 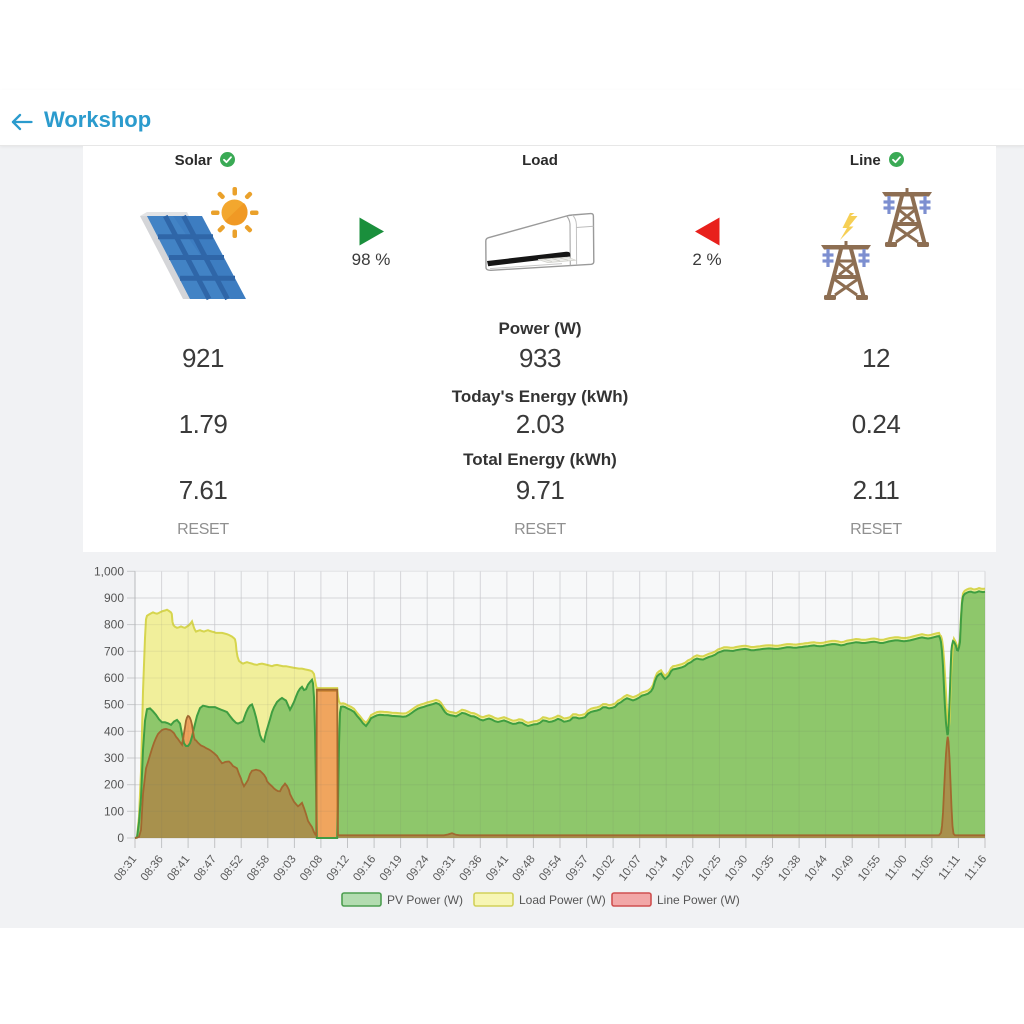 I want to click on svg-text: 09:12, so click(x=338, y=868).